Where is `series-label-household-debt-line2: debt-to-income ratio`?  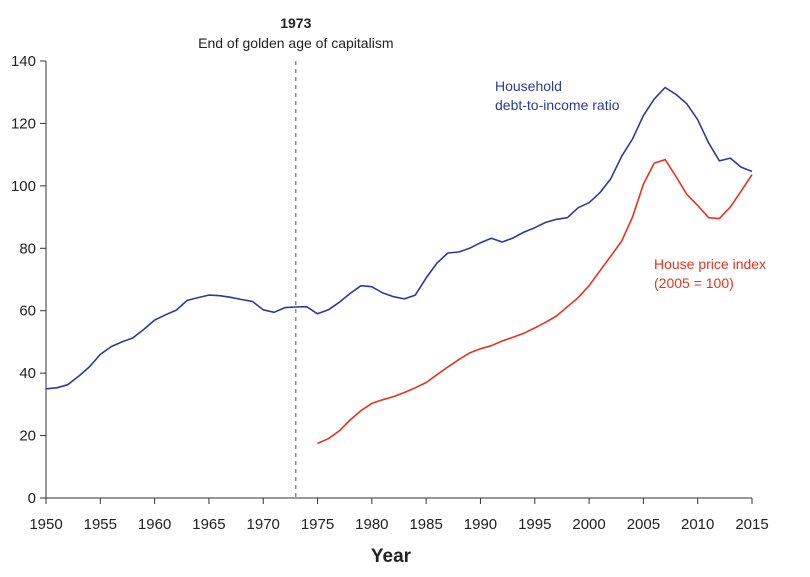 series-label-household-debt-line2: debt-to-income ratio is located at coordinates (557, 105).